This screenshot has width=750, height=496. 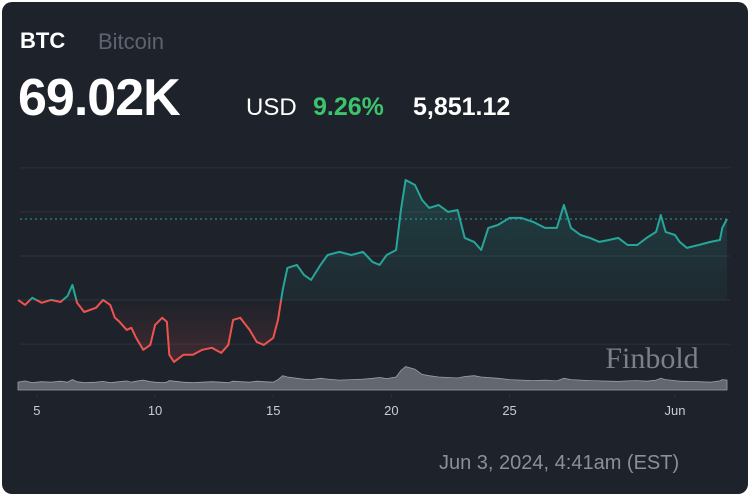 I want to click on x-tick-label: Jun, so click(x=675, y=410).